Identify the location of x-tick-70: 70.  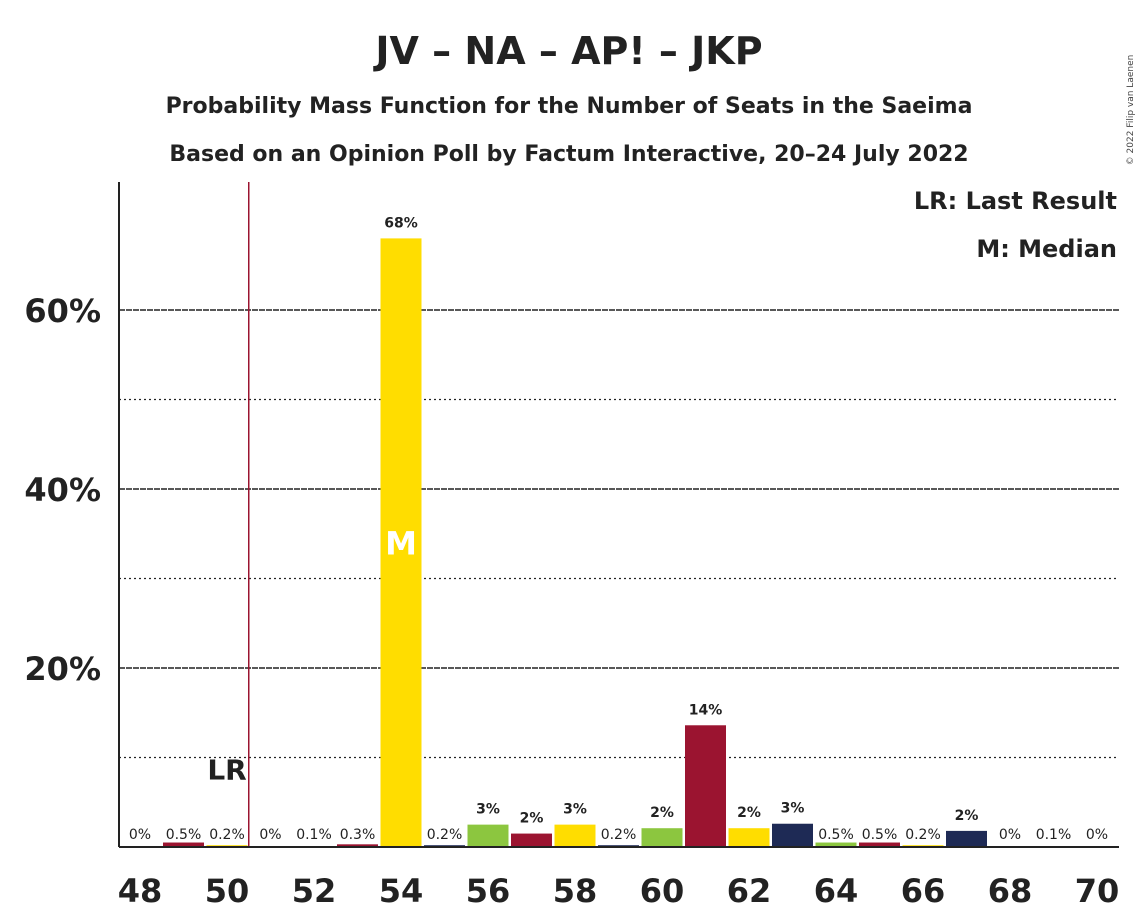
(1097, 891).